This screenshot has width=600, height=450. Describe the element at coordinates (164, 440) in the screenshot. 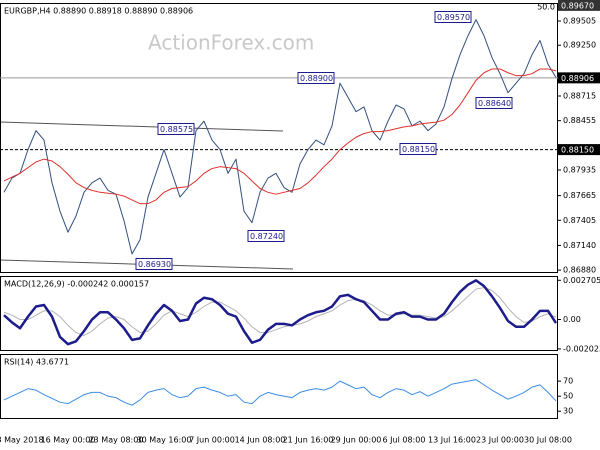

I see `x-tick-label: 30 May 16:00` at that location.